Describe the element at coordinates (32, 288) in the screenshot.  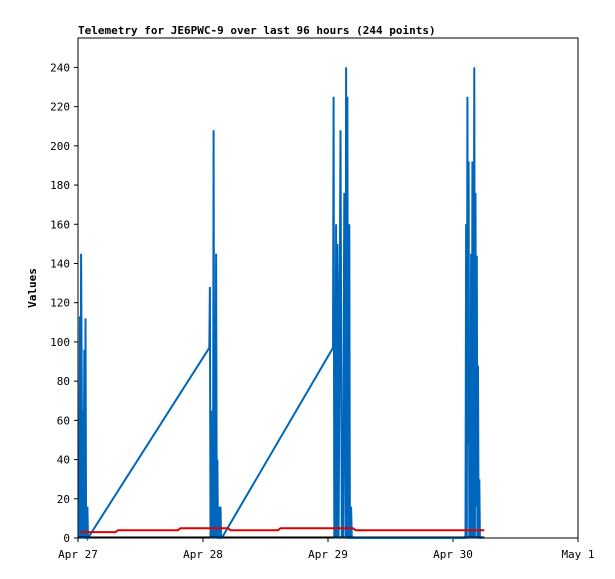
I see `y-axis-title: Values` at that location.